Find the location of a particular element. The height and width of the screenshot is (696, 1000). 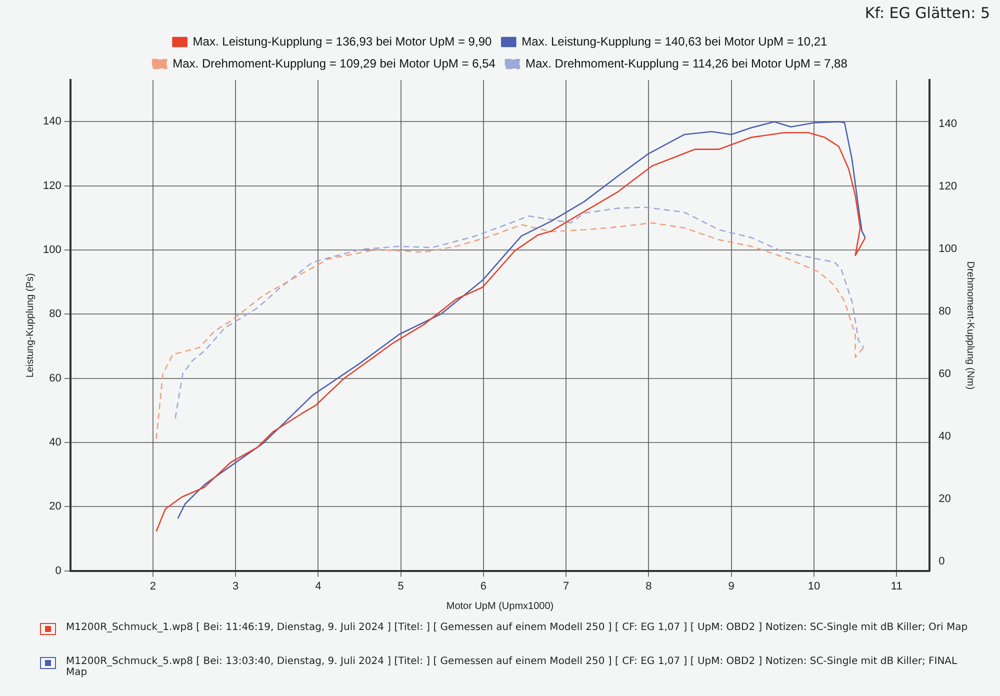

x-tick-label: 8 is located at coordinates (649, 586).